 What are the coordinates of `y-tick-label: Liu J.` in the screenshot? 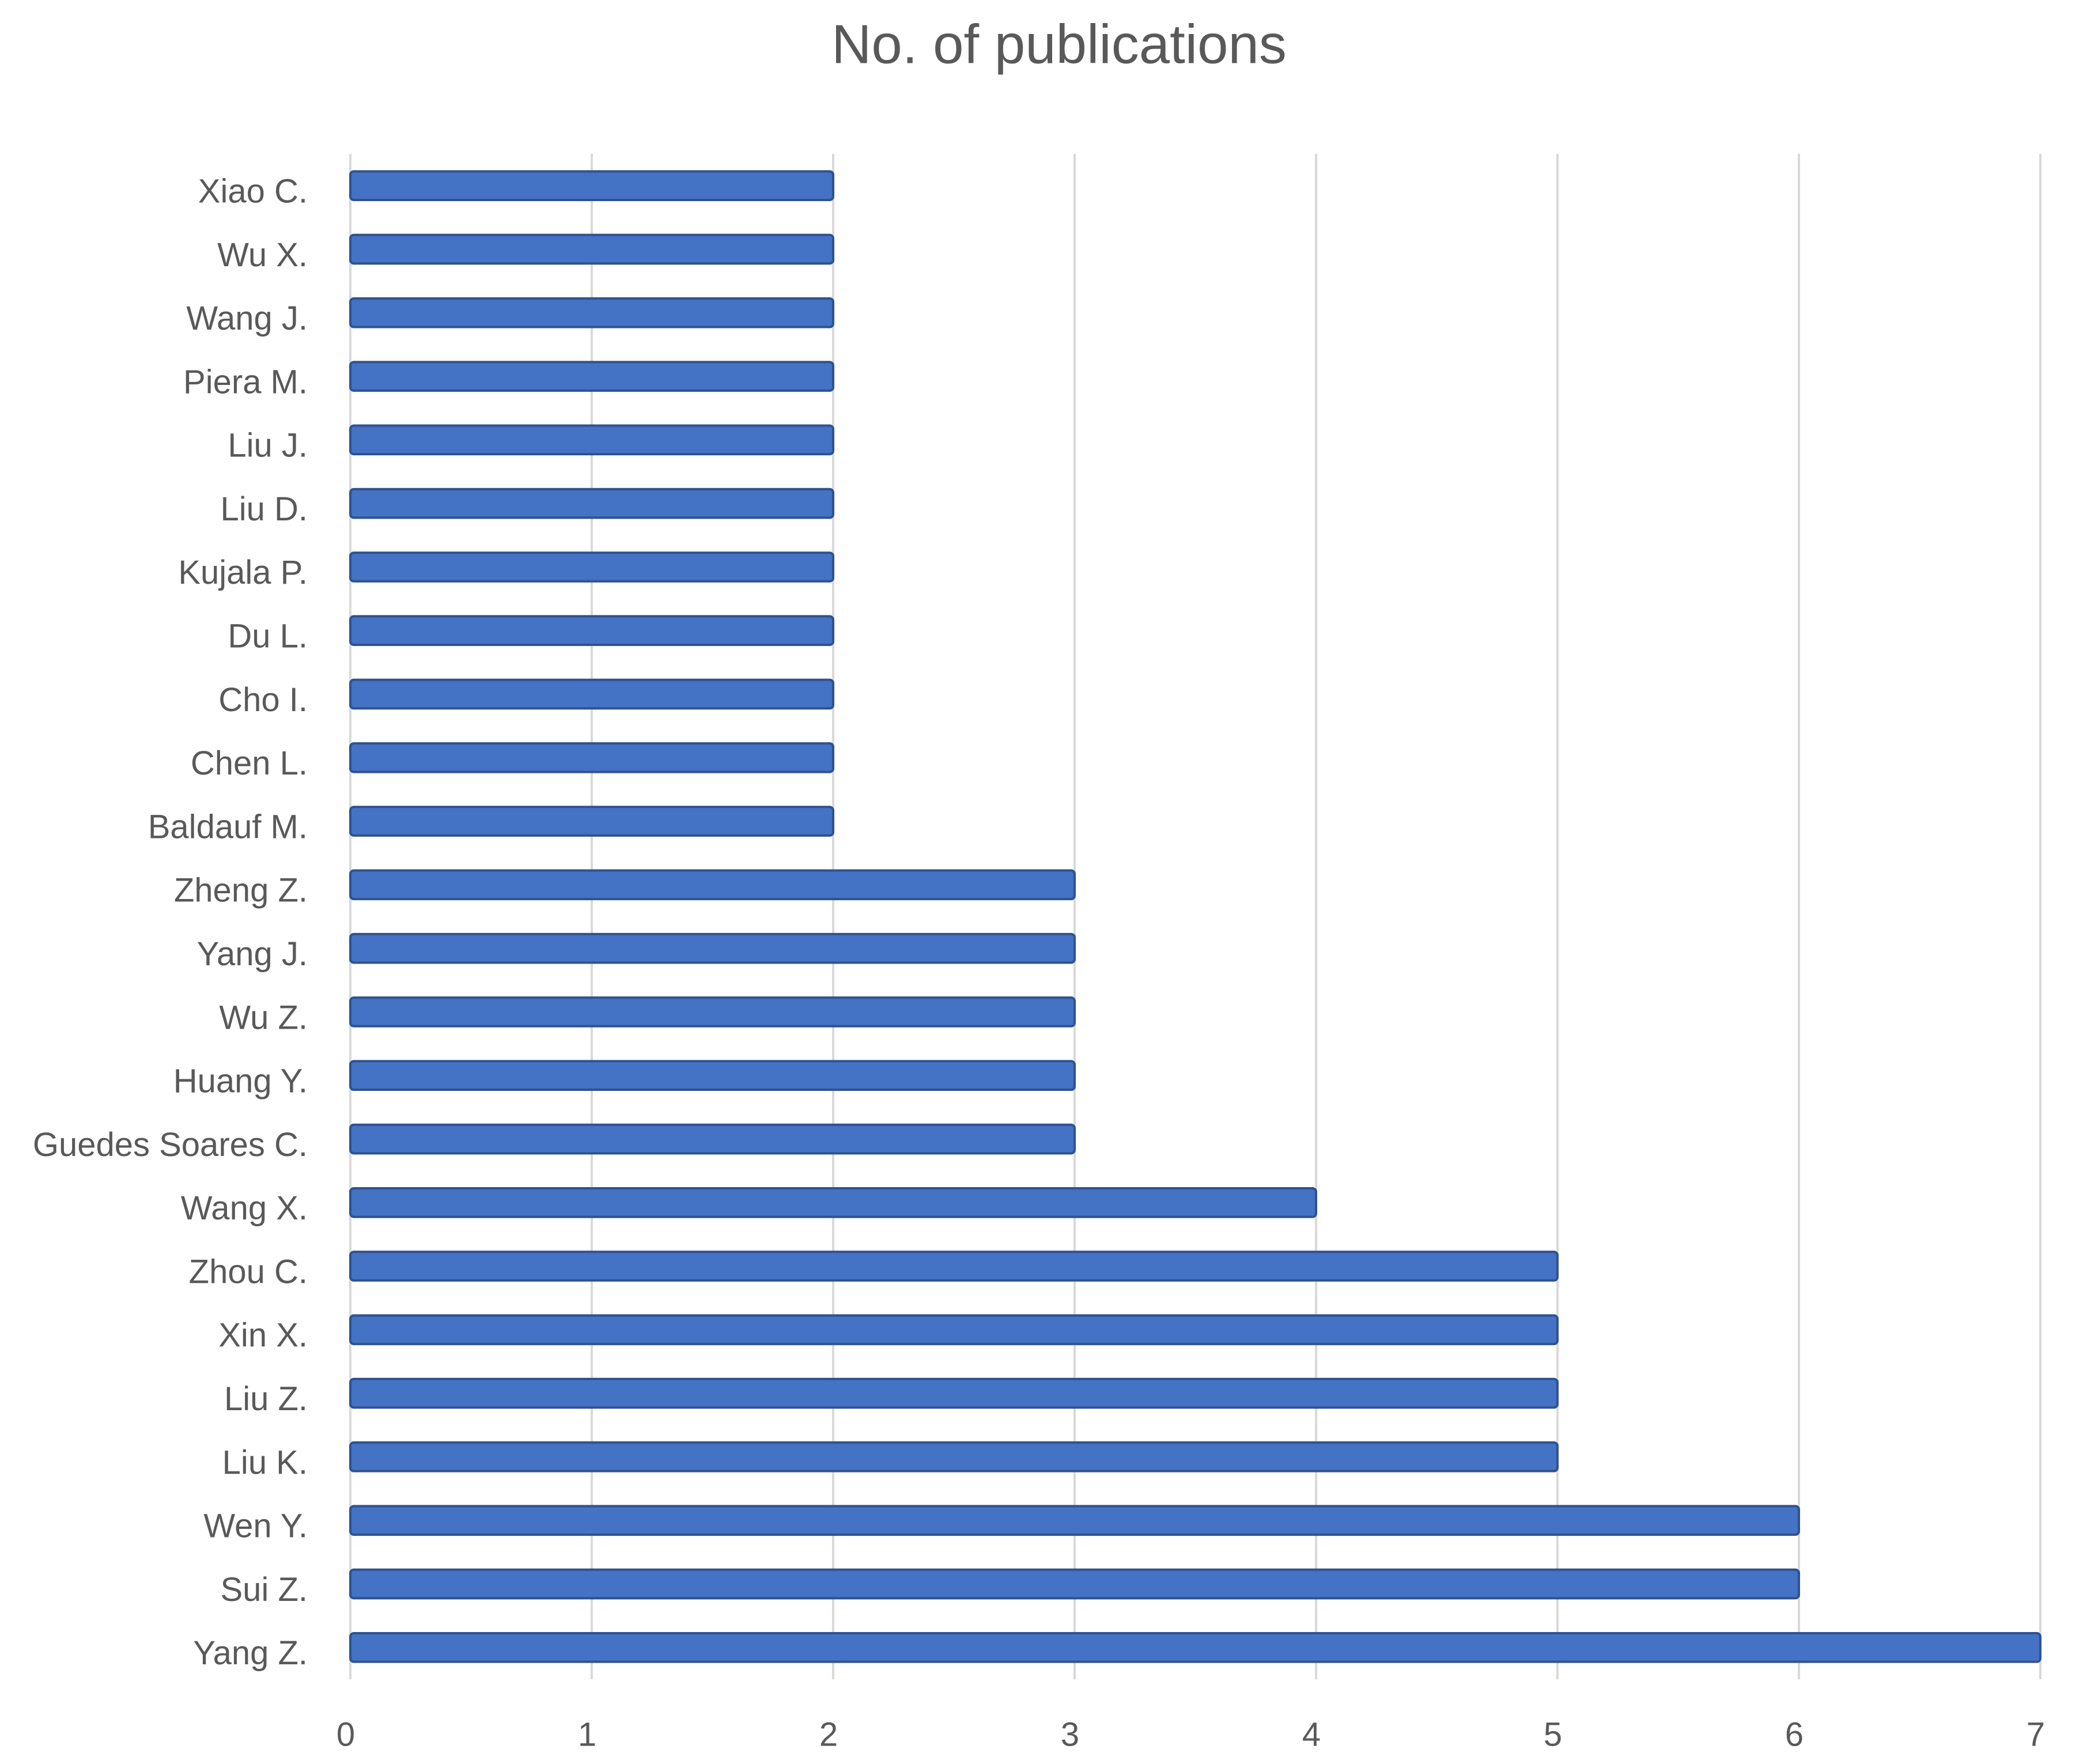 It's located at (268, 445).